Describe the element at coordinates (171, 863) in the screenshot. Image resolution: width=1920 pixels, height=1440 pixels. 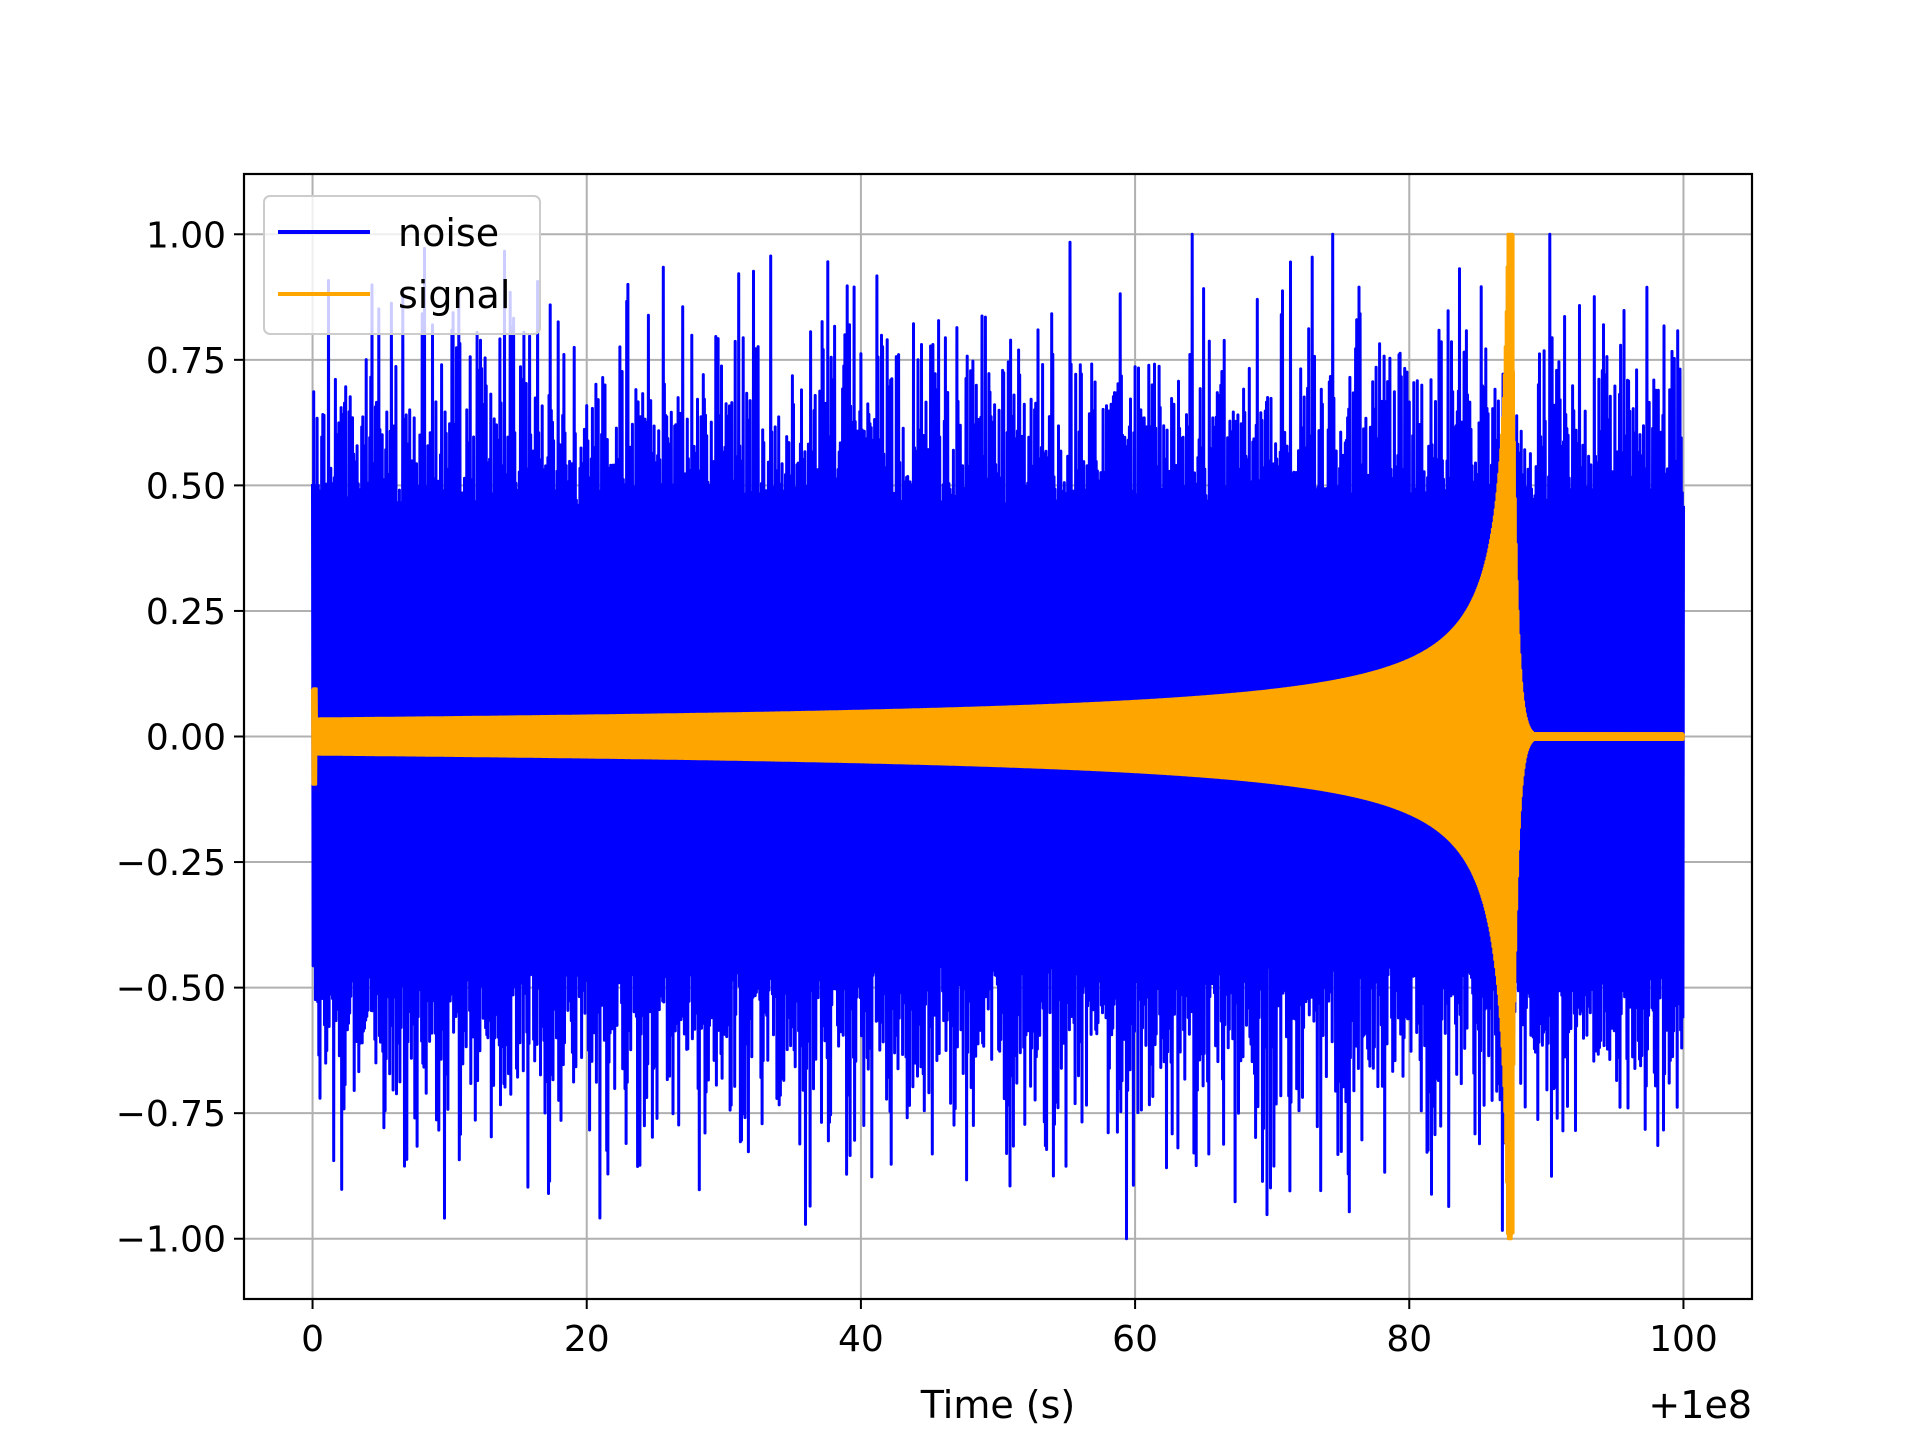
I see `y-tick-label: −0.25` at that location.